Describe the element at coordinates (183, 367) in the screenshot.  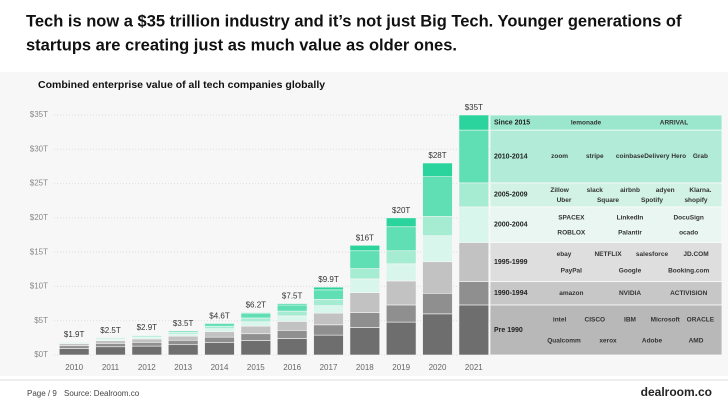
I see `x-tick-label: 2013` at that location.